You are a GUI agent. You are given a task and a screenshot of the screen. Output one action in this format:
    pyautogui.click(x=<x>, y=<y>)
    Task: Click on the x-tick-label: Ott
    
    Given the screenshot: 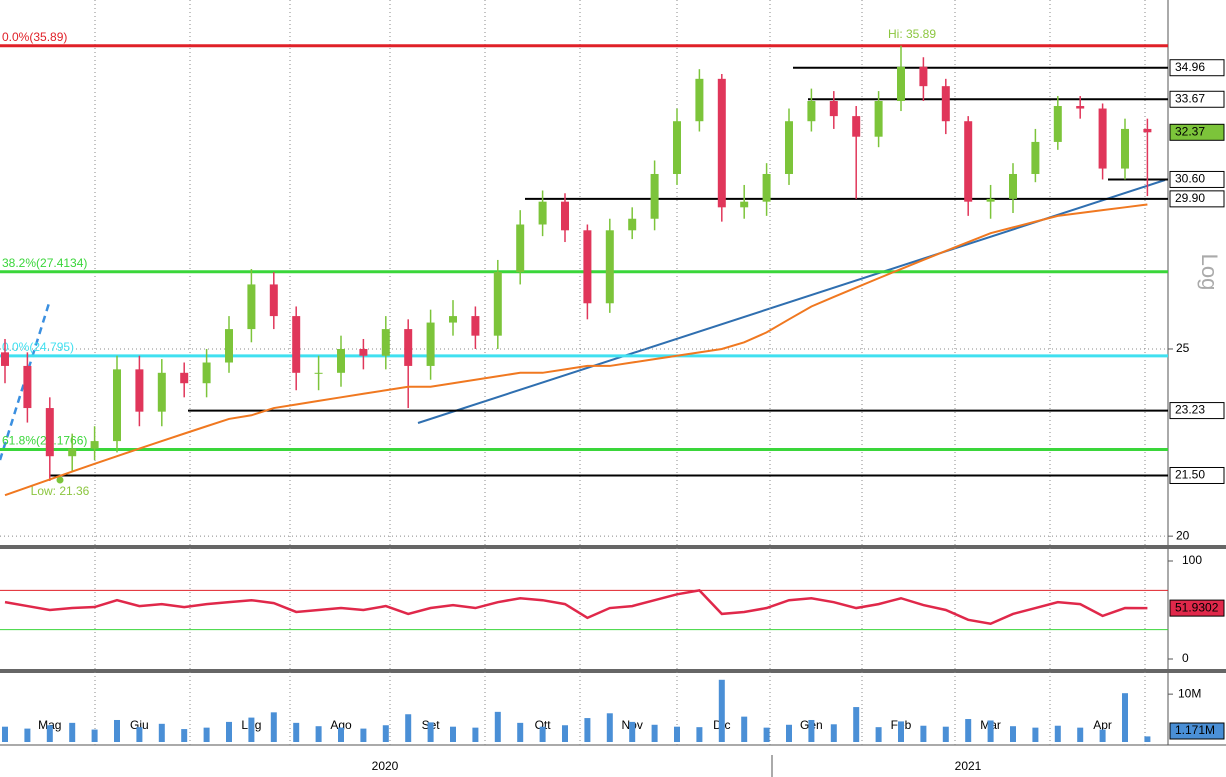 What is the action you would take?
    pyautogui.click(x=543, y=725)
    